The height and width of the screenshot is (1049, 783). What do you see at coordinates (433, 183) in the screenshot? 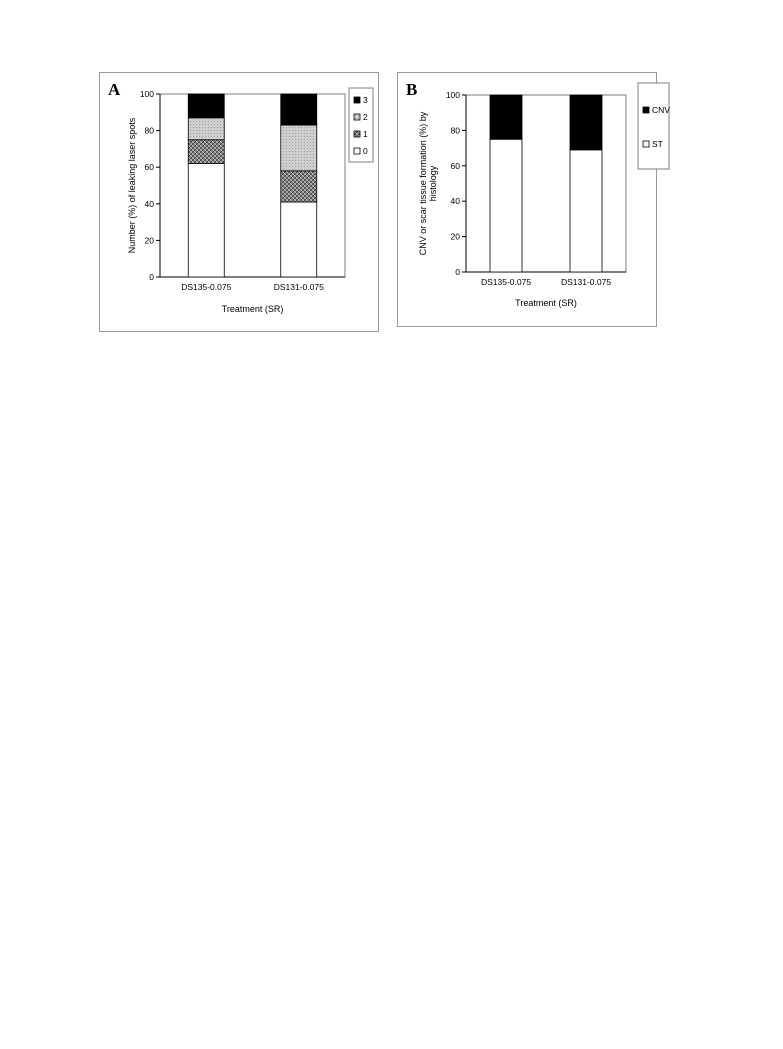
I see `y-axis-label-line: histology` at bounding box center [433, 183].